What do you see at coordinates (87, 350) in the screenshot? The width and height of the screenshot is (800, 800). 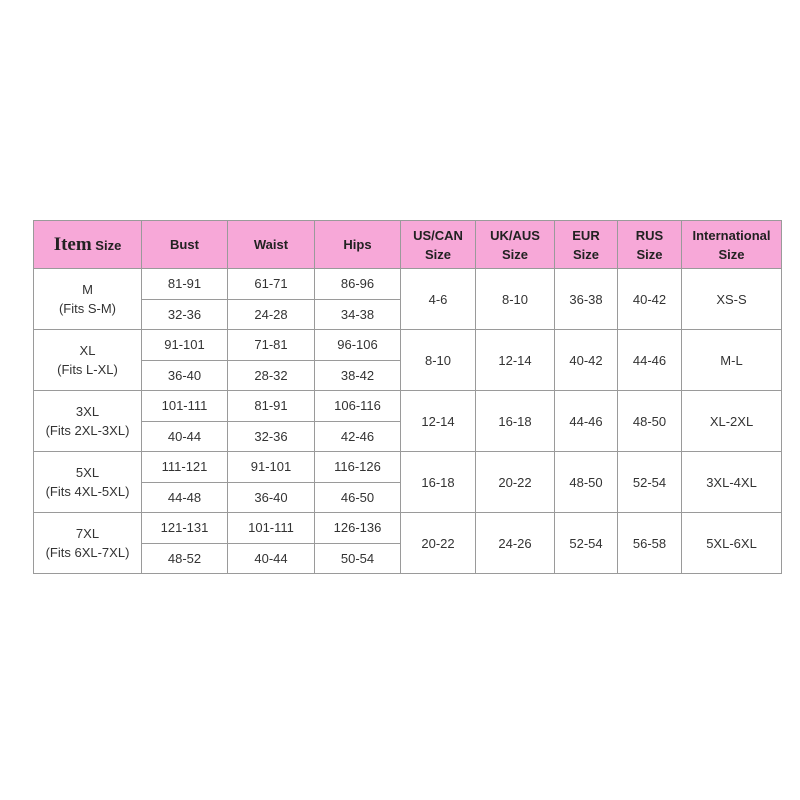 I see `size-name: XL` at bounding box center [87, 350].